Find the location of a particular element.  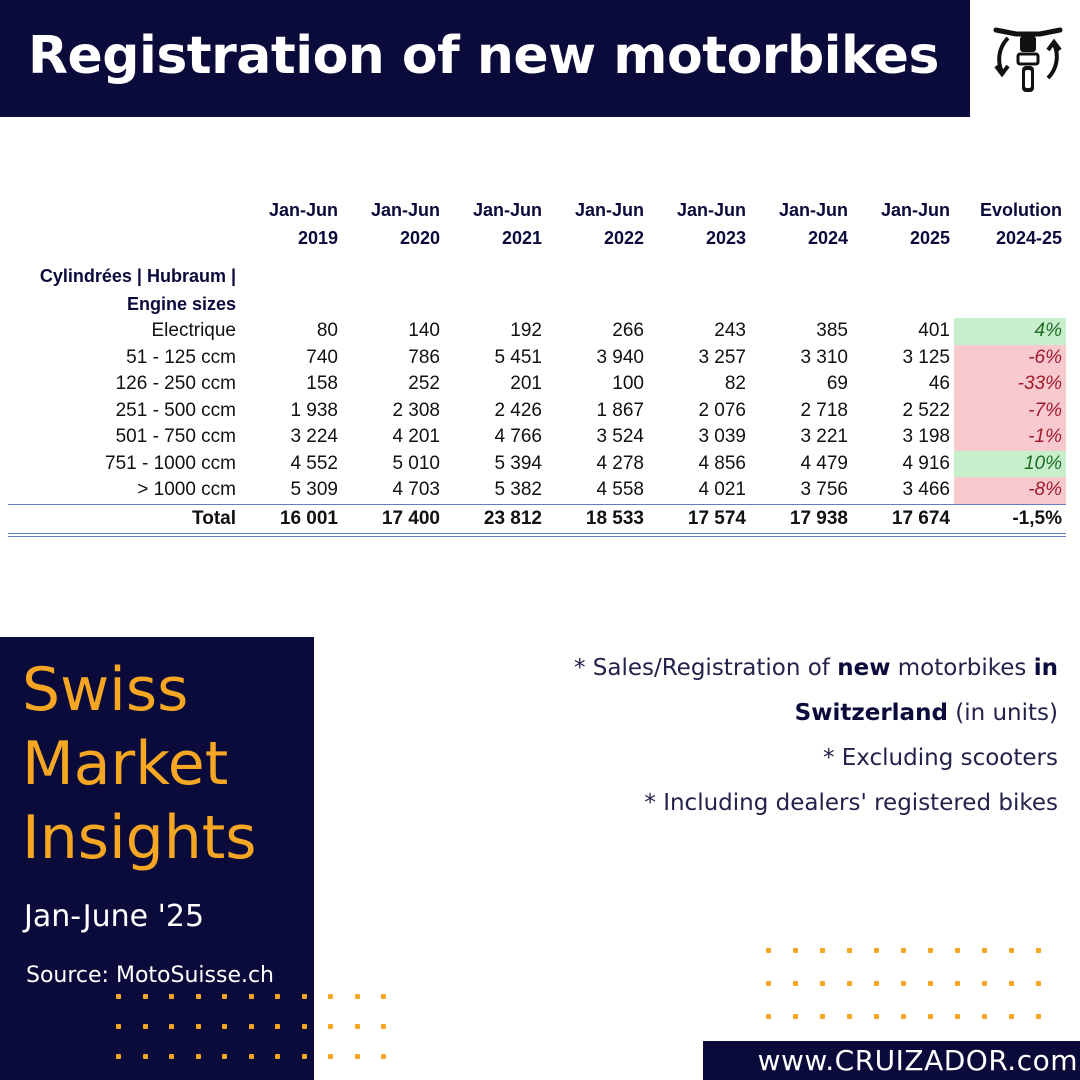

website-link: www.CRUIZADOR.com is located at coordinates (917, 1060).